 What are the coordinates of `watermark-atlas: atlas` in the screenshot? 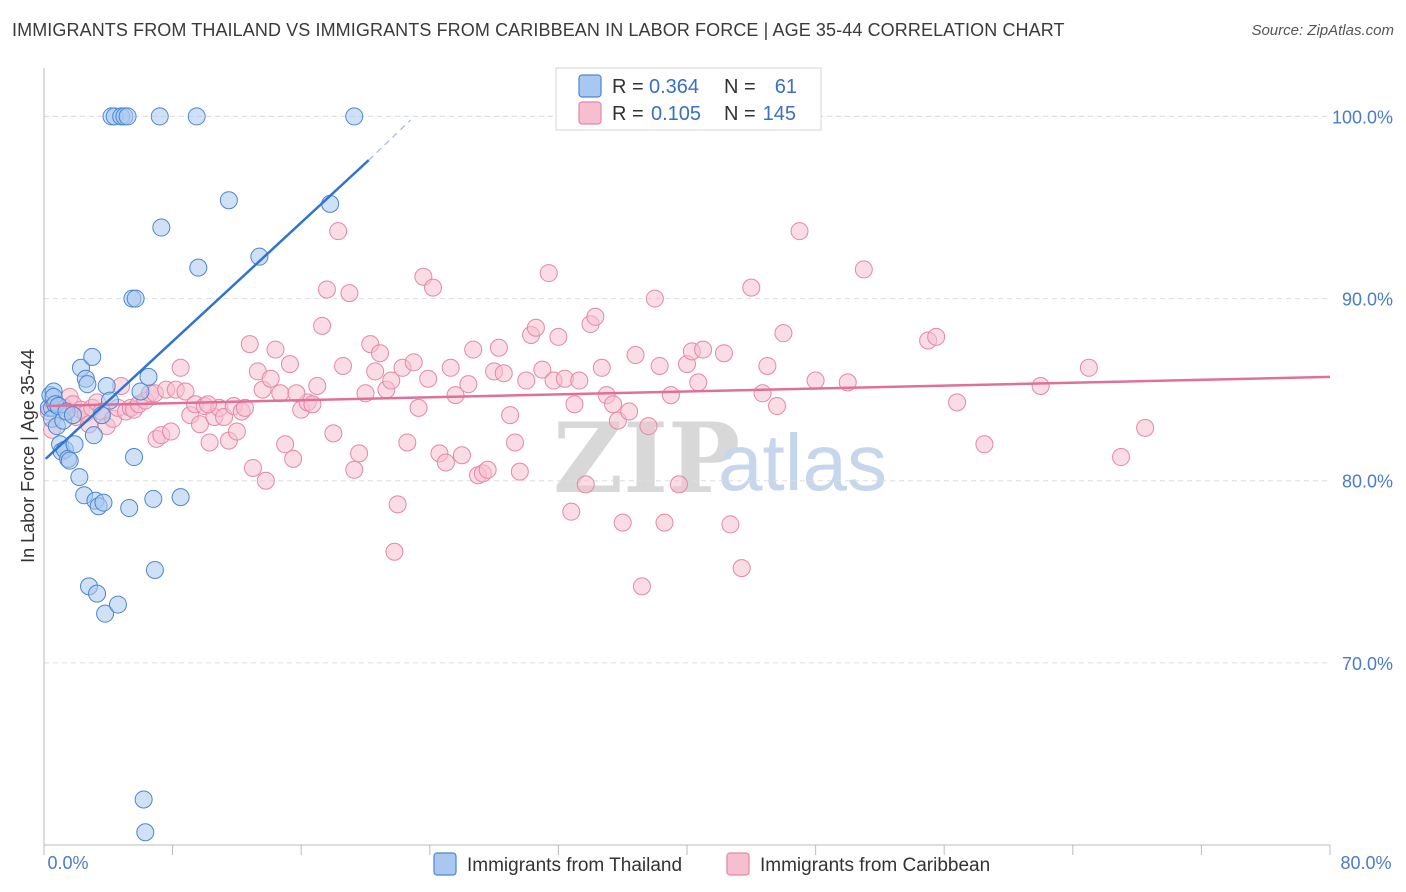 It's located at (802, 462).